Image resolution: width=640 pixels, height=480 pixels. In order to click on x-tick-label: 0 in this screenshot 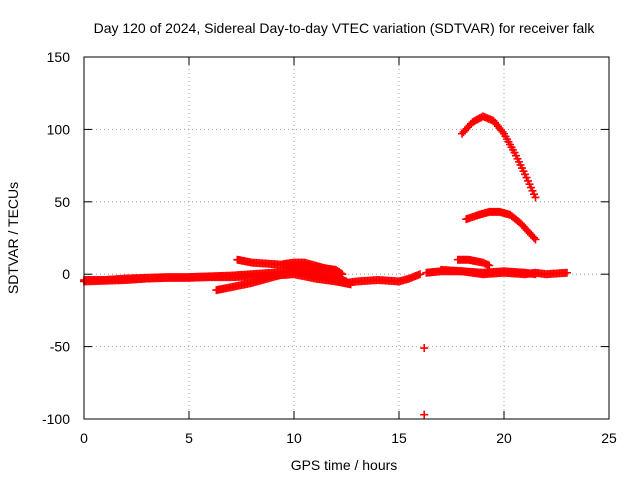, I will do `click(84, 438)`.